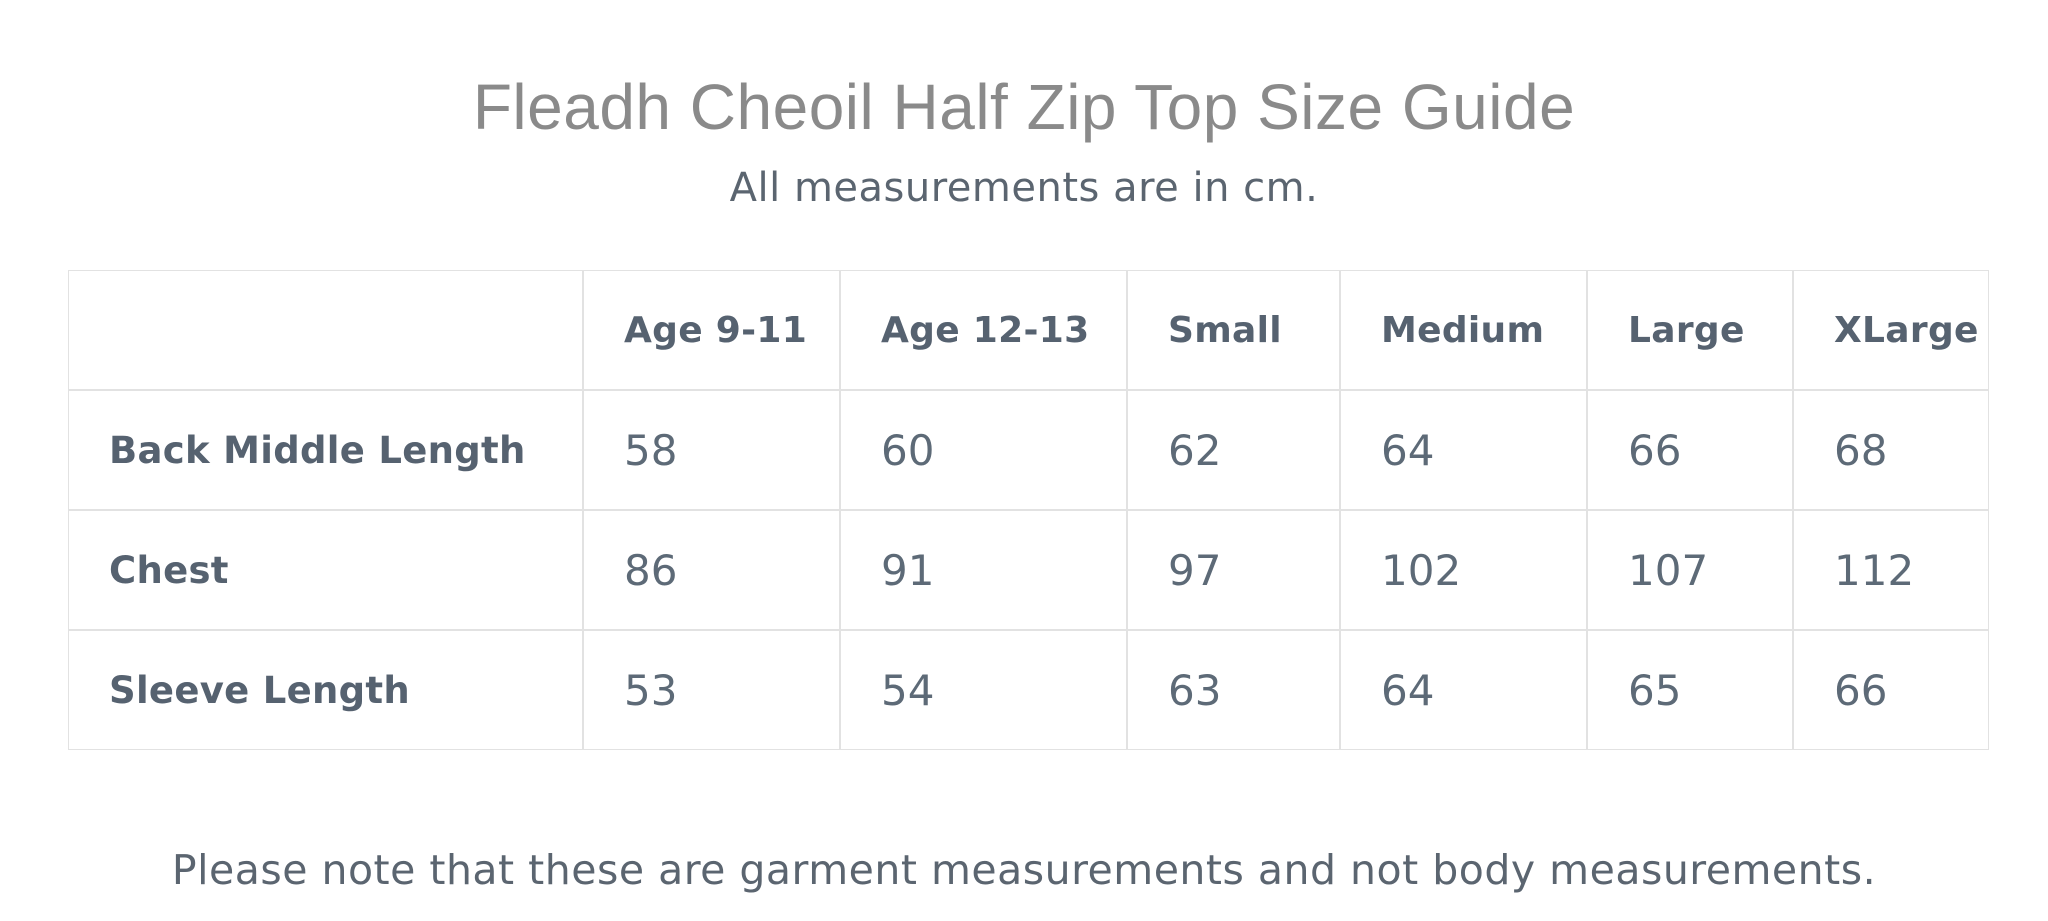  I want to click on measurement-value: 68, so click(1891, 450).